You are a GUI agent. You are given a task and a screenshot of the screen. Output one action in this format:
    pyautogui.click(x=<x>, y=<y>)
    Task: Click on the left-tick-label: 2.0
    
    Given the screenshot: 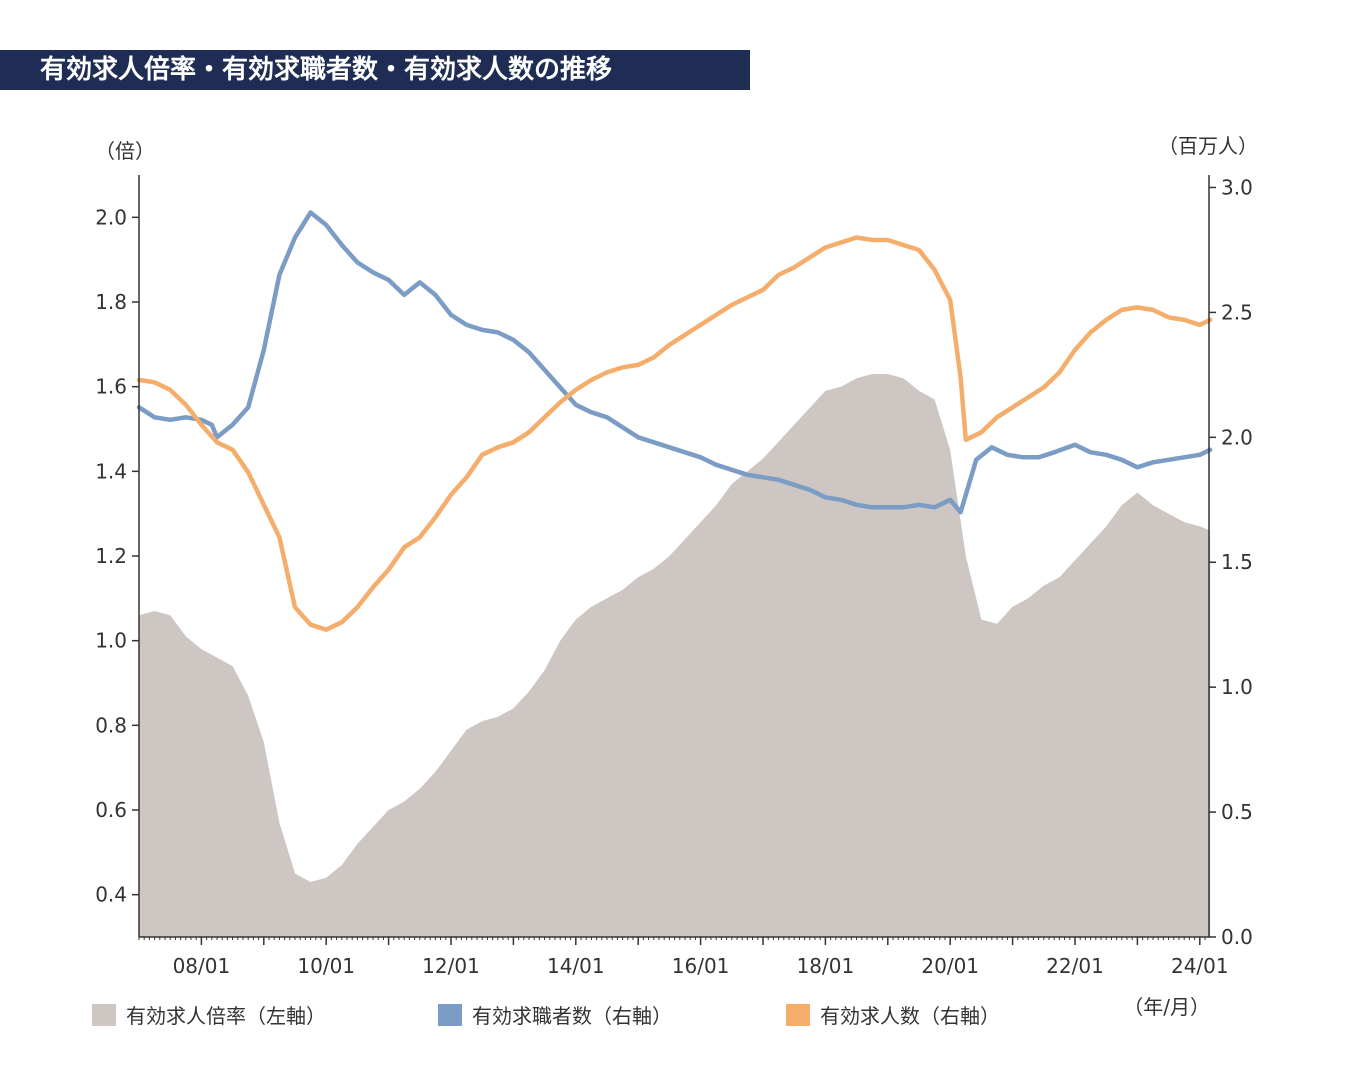 What is the action you would take?
    pyautogui.click(x=111, y=217)
    